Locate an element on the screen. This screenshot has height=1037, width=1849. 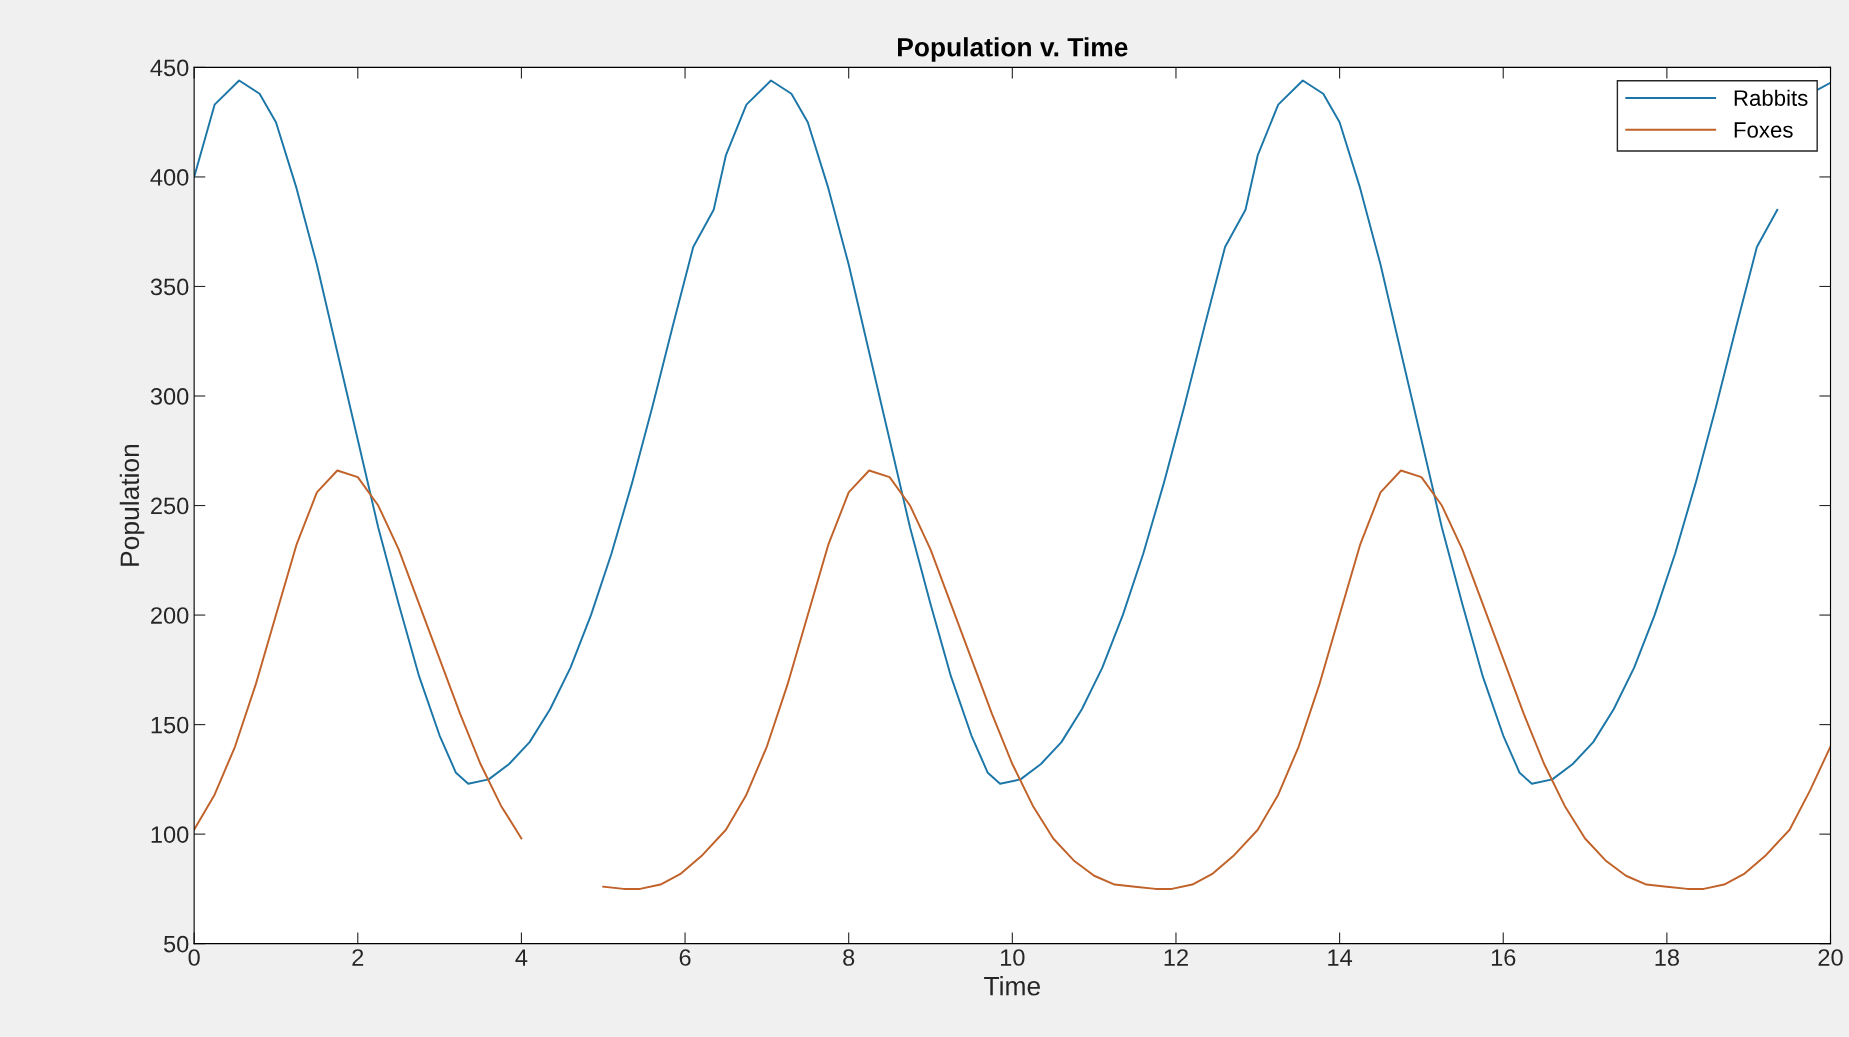
y-tick-label: 50 is located at coordinates (176, 944).